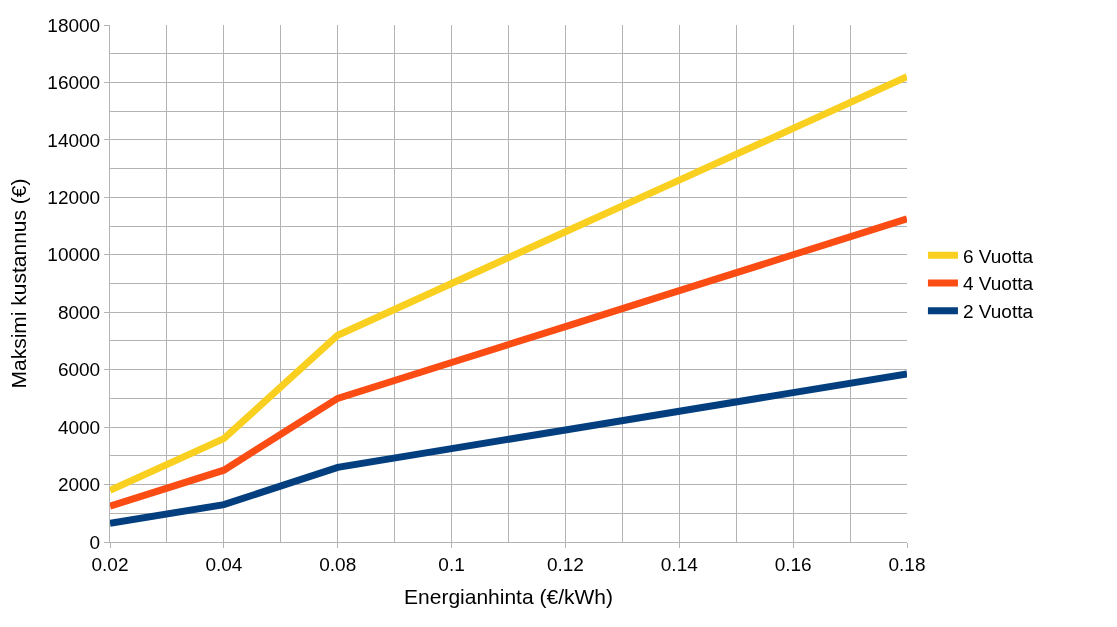  I want to click on y-tick-label: 14000, so click(74, 140).